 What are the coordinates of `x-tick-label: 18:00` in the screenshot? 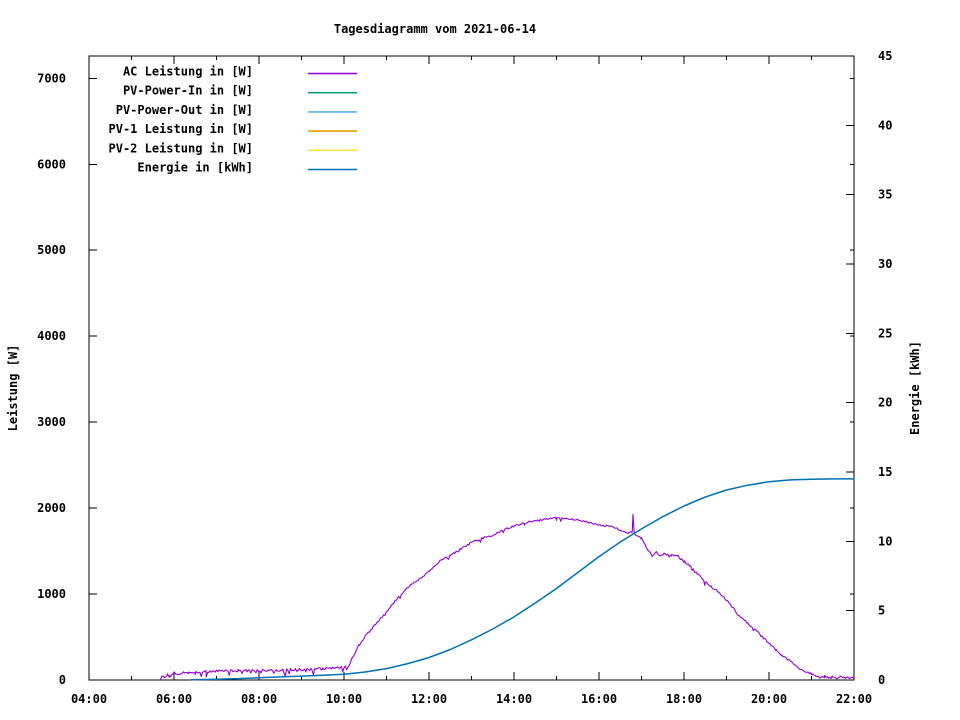 It's located at (684, 699).